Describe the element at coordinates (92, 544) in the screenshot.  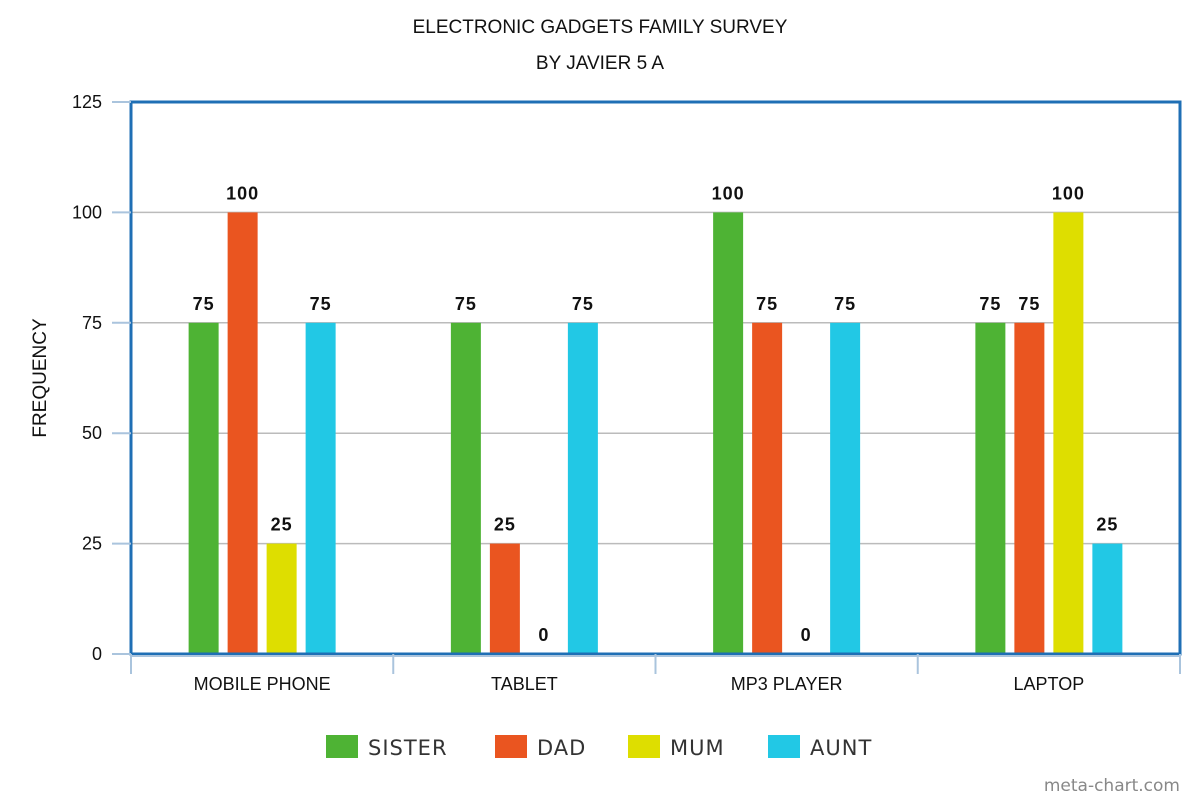
I see `y-tick-label: 25` at that location.